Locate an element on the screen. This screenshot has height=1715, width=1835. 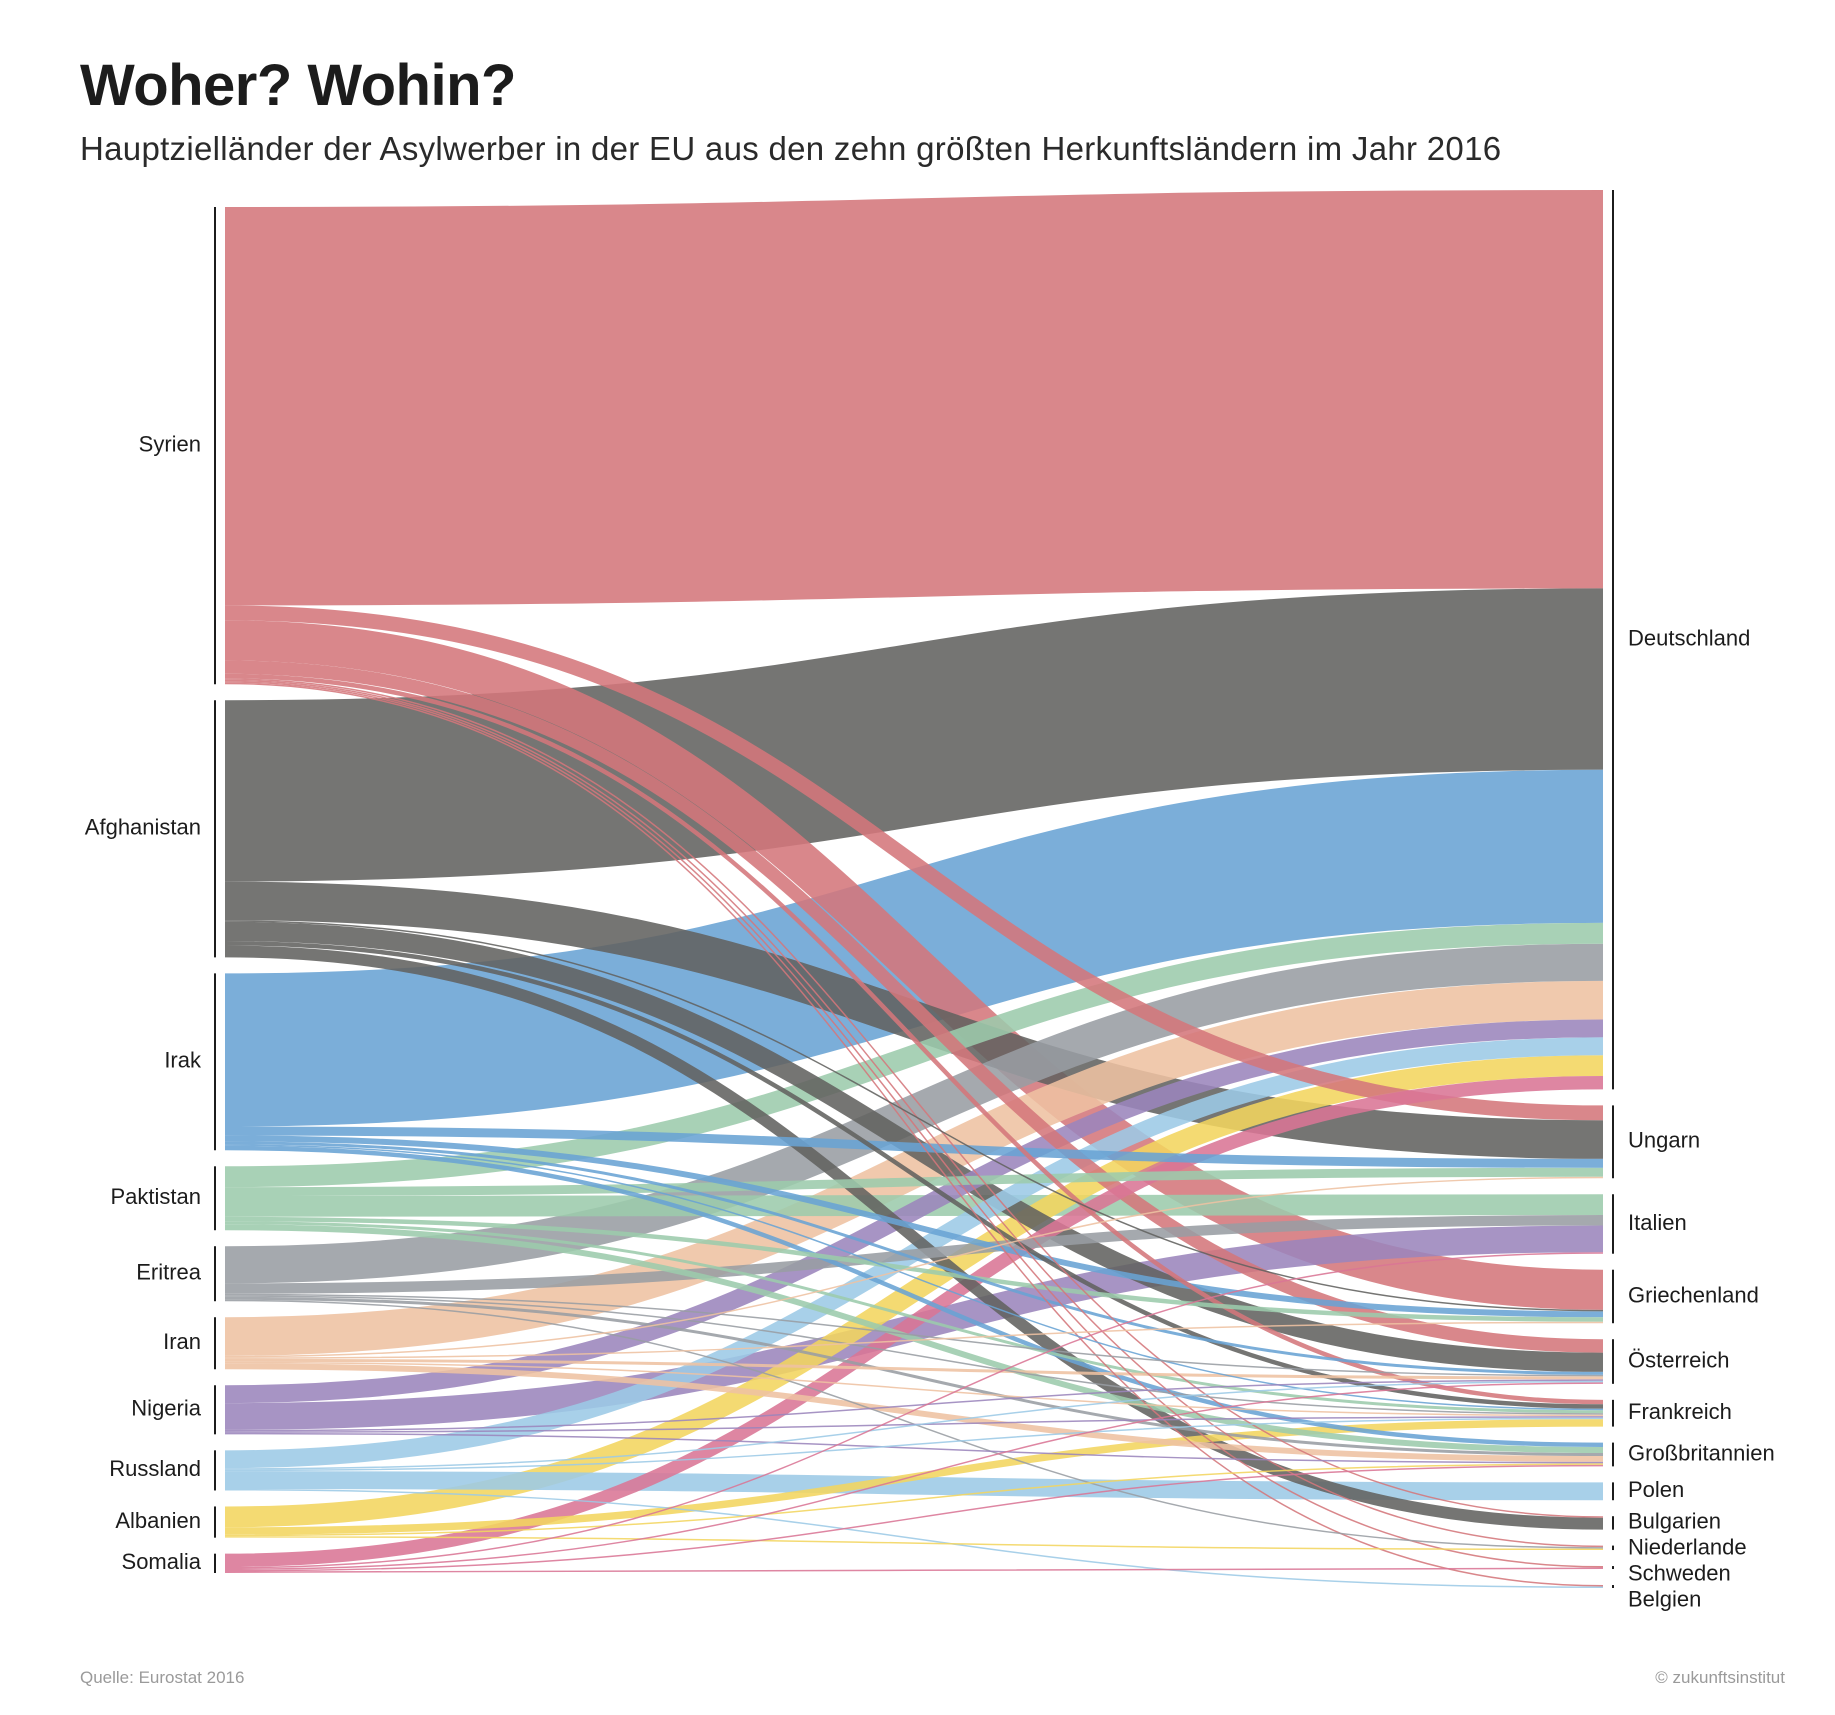
flow-somalia-grossbritannien is located at coordinates (914, 1518).